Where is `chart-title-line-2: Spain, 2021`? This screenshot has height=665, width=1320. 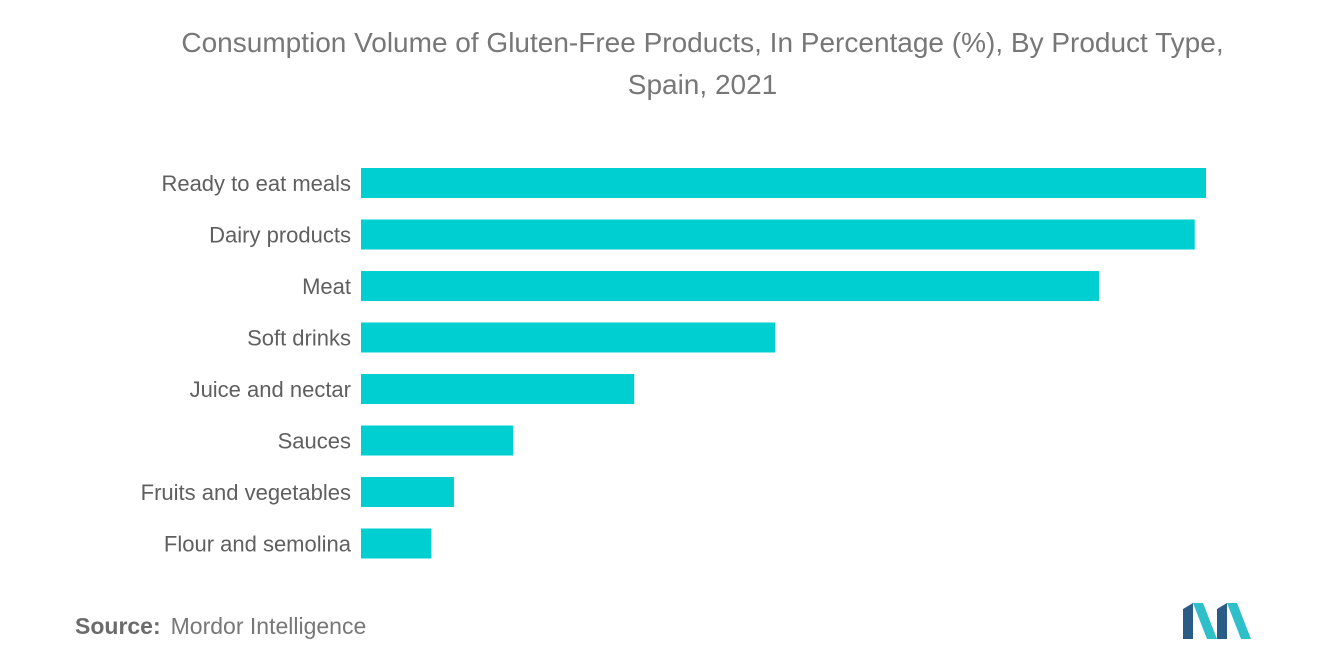 chart-title-line-2: Spain, 2021 is located at coordinates (702, 84).